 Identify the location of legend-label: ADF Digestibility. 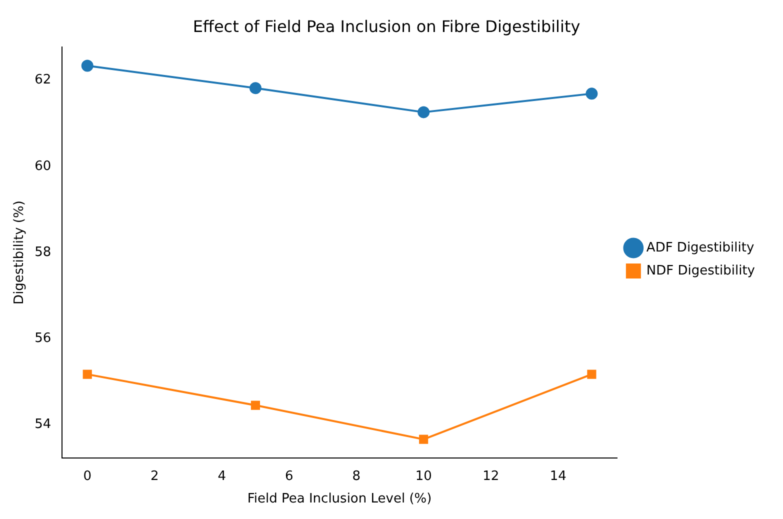
(700, 248).